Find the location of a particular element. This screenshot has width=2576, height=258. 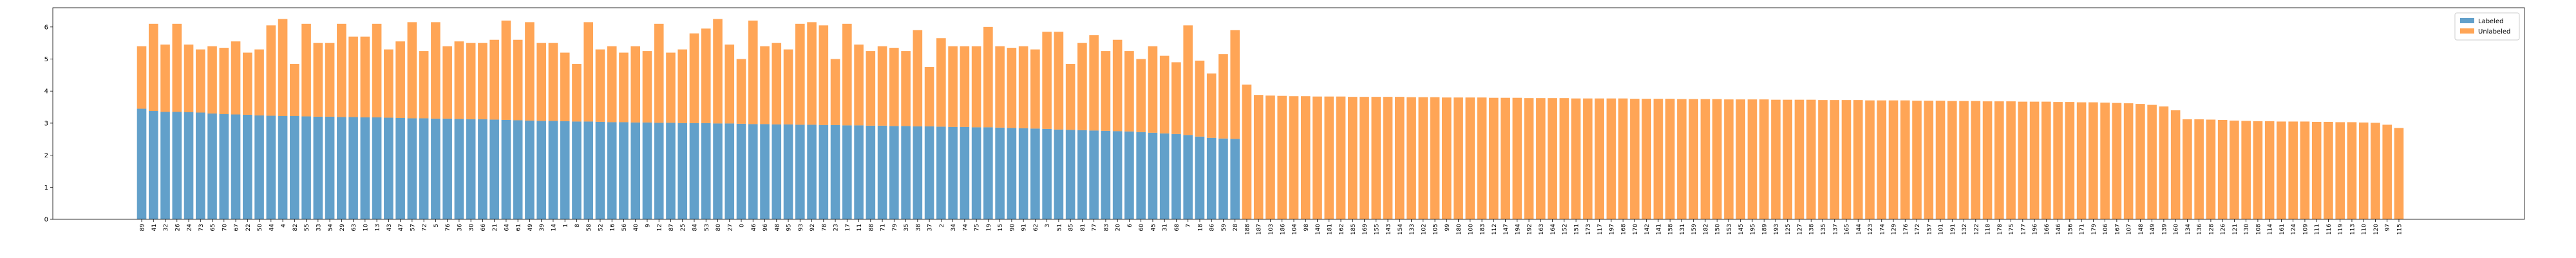

x-tick-label: 98 is located at coordinates (1306, 228).